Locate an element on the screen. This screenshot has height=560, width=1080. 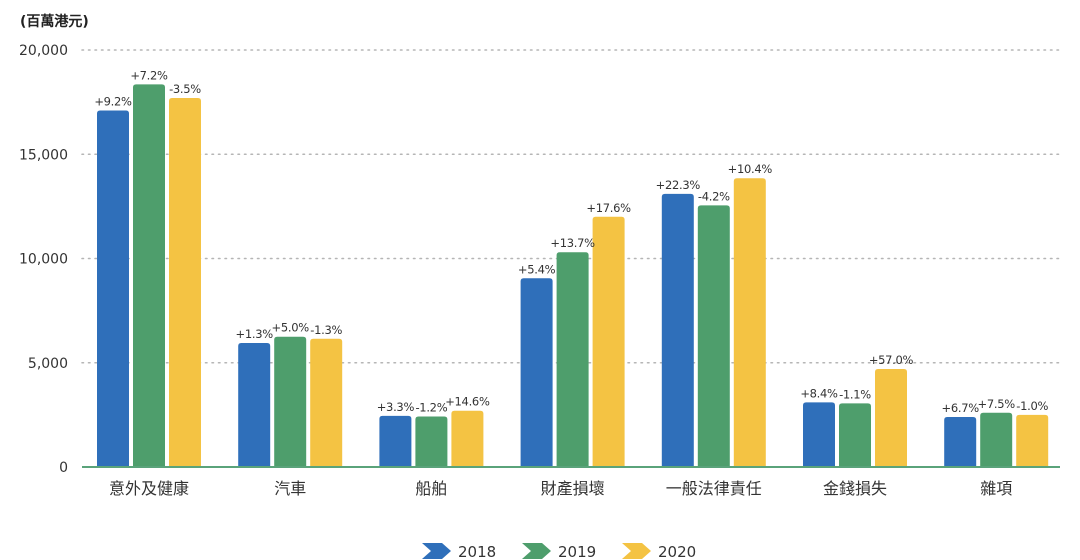
legend-swatch-2019 is located at coordinates (536, 551).